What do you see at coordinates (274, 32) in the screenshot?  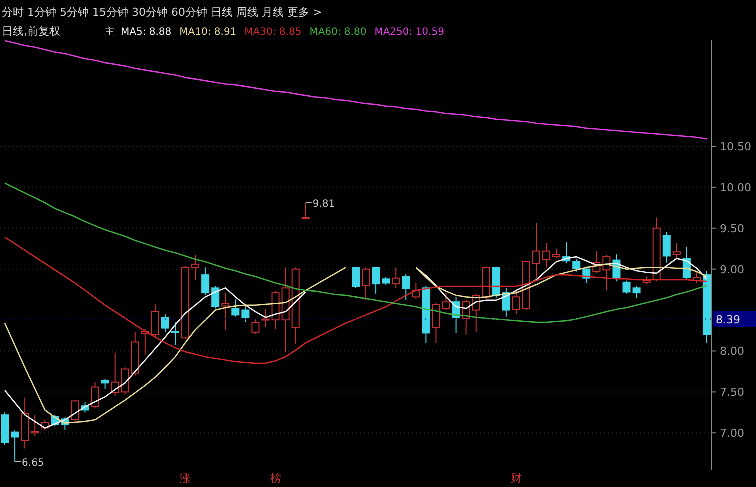 I see `legend: 主 MA5: 8.88 MA10: 8.91 MA30: 8.85 MA60: 8.80 MA250: 10.59` at bounding box center [274, 32].